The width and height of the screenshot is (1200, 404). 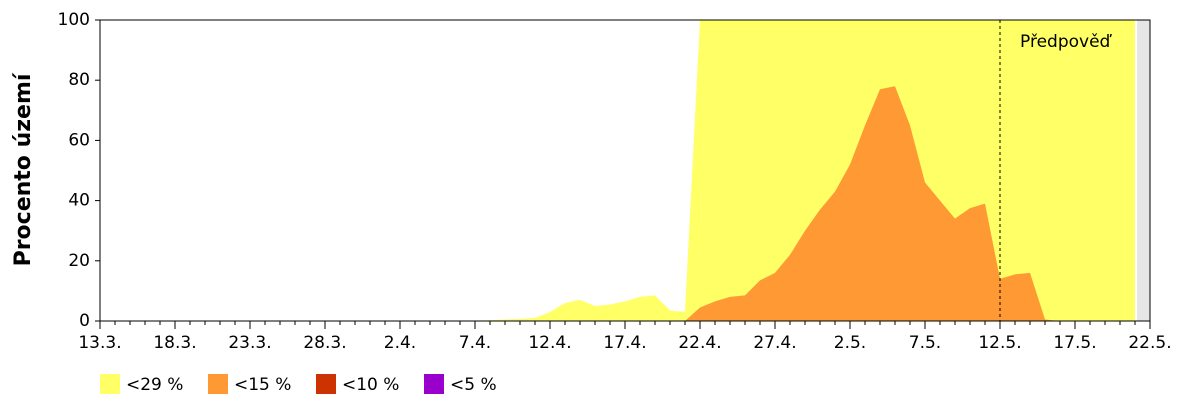 I want to click on y-tick-label: 100, so click(x=74, y=20).